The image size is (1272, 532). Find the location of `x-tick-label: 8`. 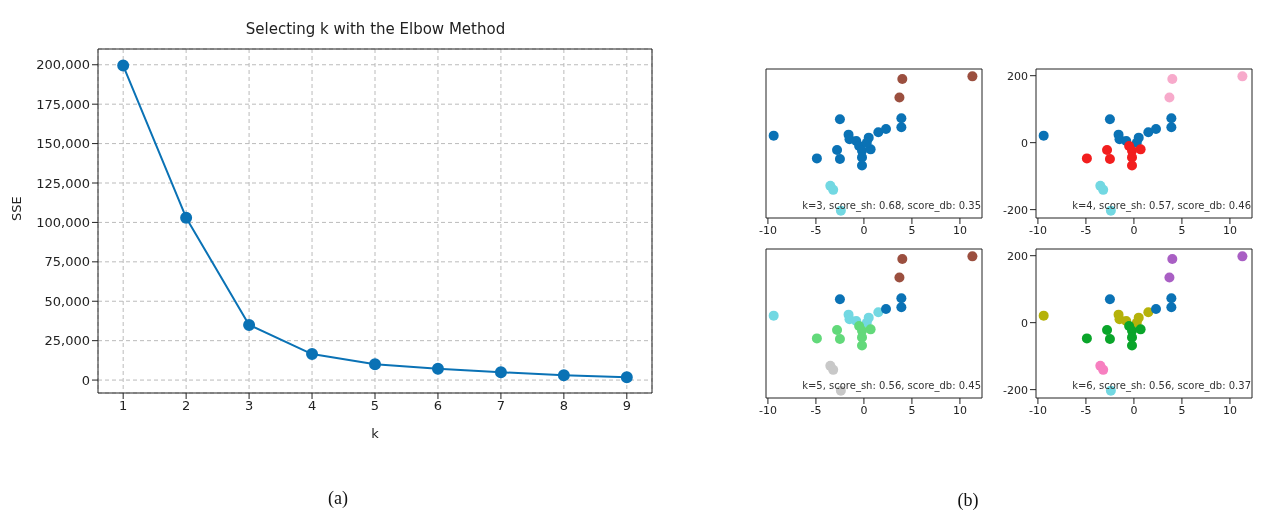

x-tick-label: 8 is located at coordinates (563, 406).